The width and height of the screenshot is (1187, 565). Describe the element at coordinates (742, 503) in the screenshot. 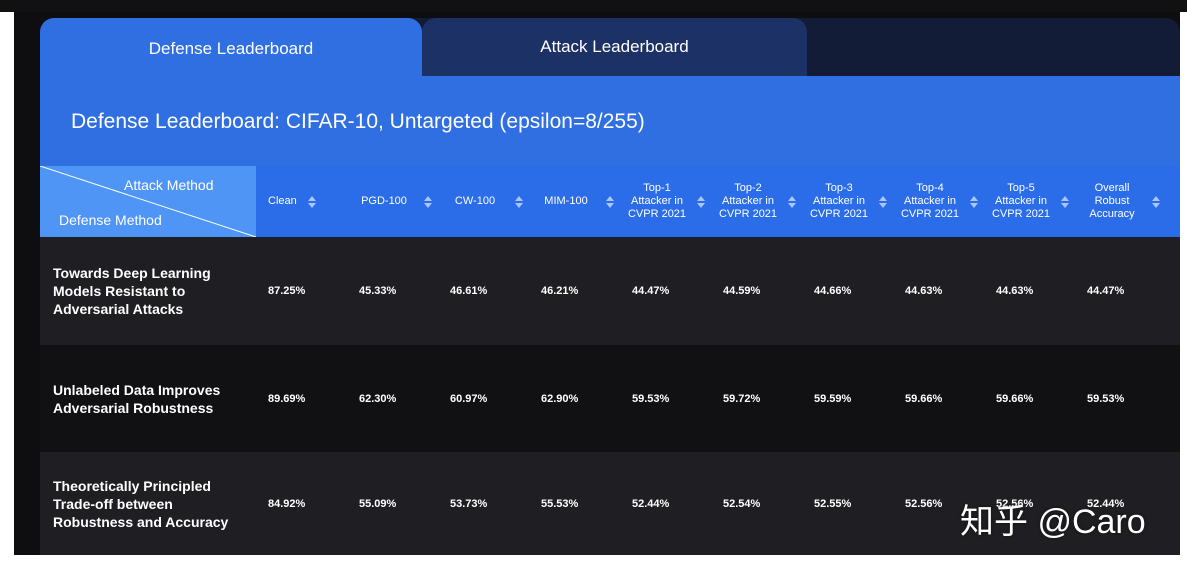

I see `table-cell: 52.54%` at that location.